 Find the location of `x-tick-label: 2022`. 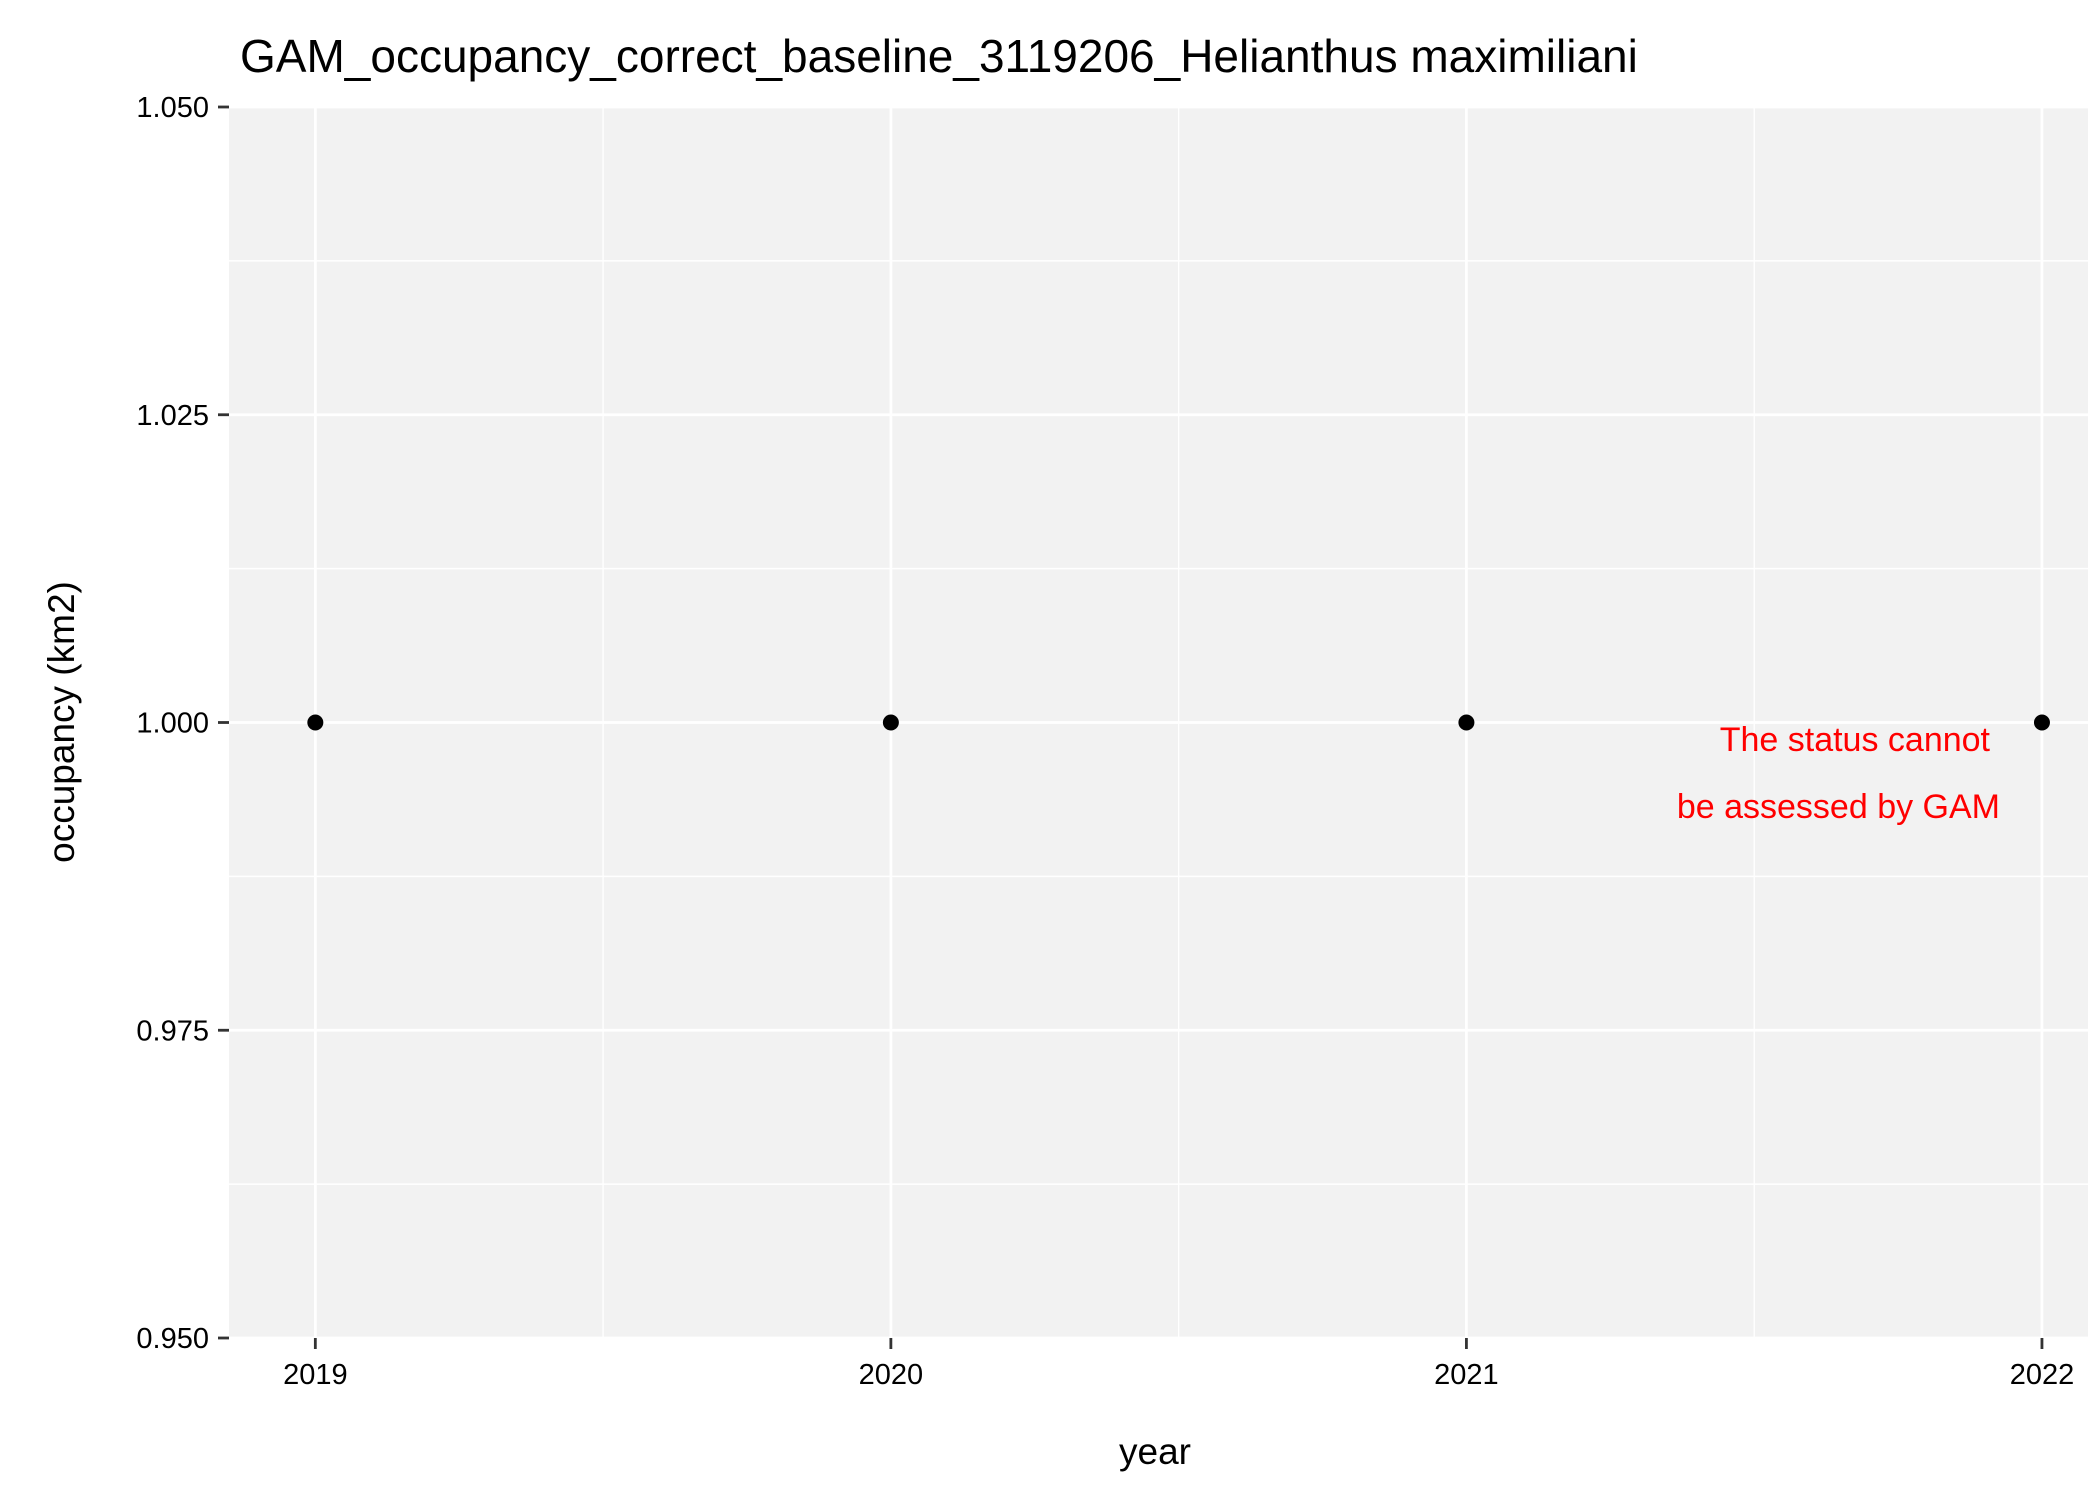

x-tick-label: 2022 is located at coordinates (2042, 1375).